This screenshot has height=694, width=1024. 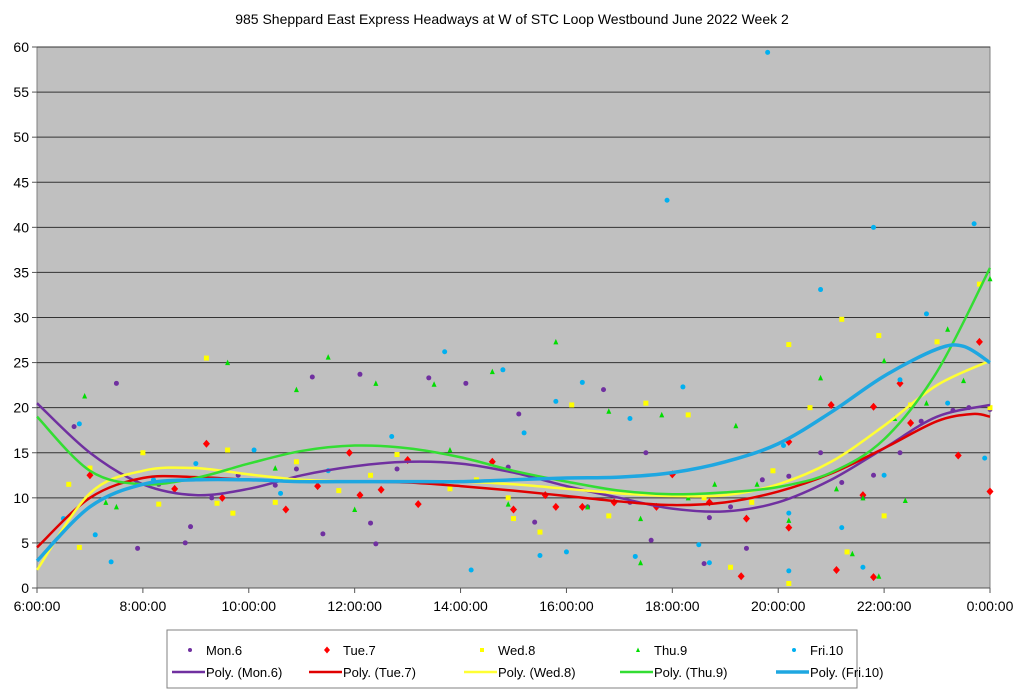 What do you see at coordinates (143, 606) in the screenshot?
I see `x-tick-label: 8:00:00` at bounding box center [143, 606].